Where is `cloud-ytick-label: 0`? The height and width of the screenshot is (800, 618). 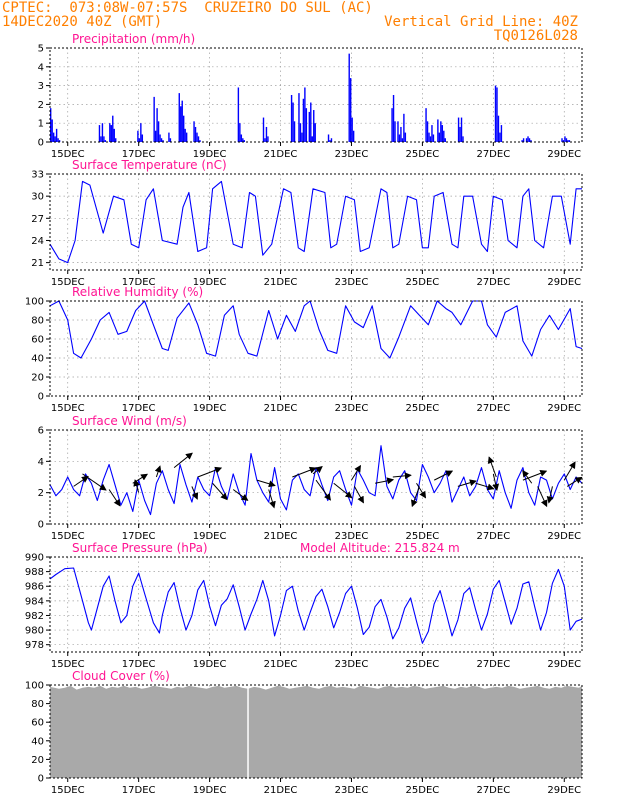
cloud-ytick-label: 0 is located at coordinates (41, 779).